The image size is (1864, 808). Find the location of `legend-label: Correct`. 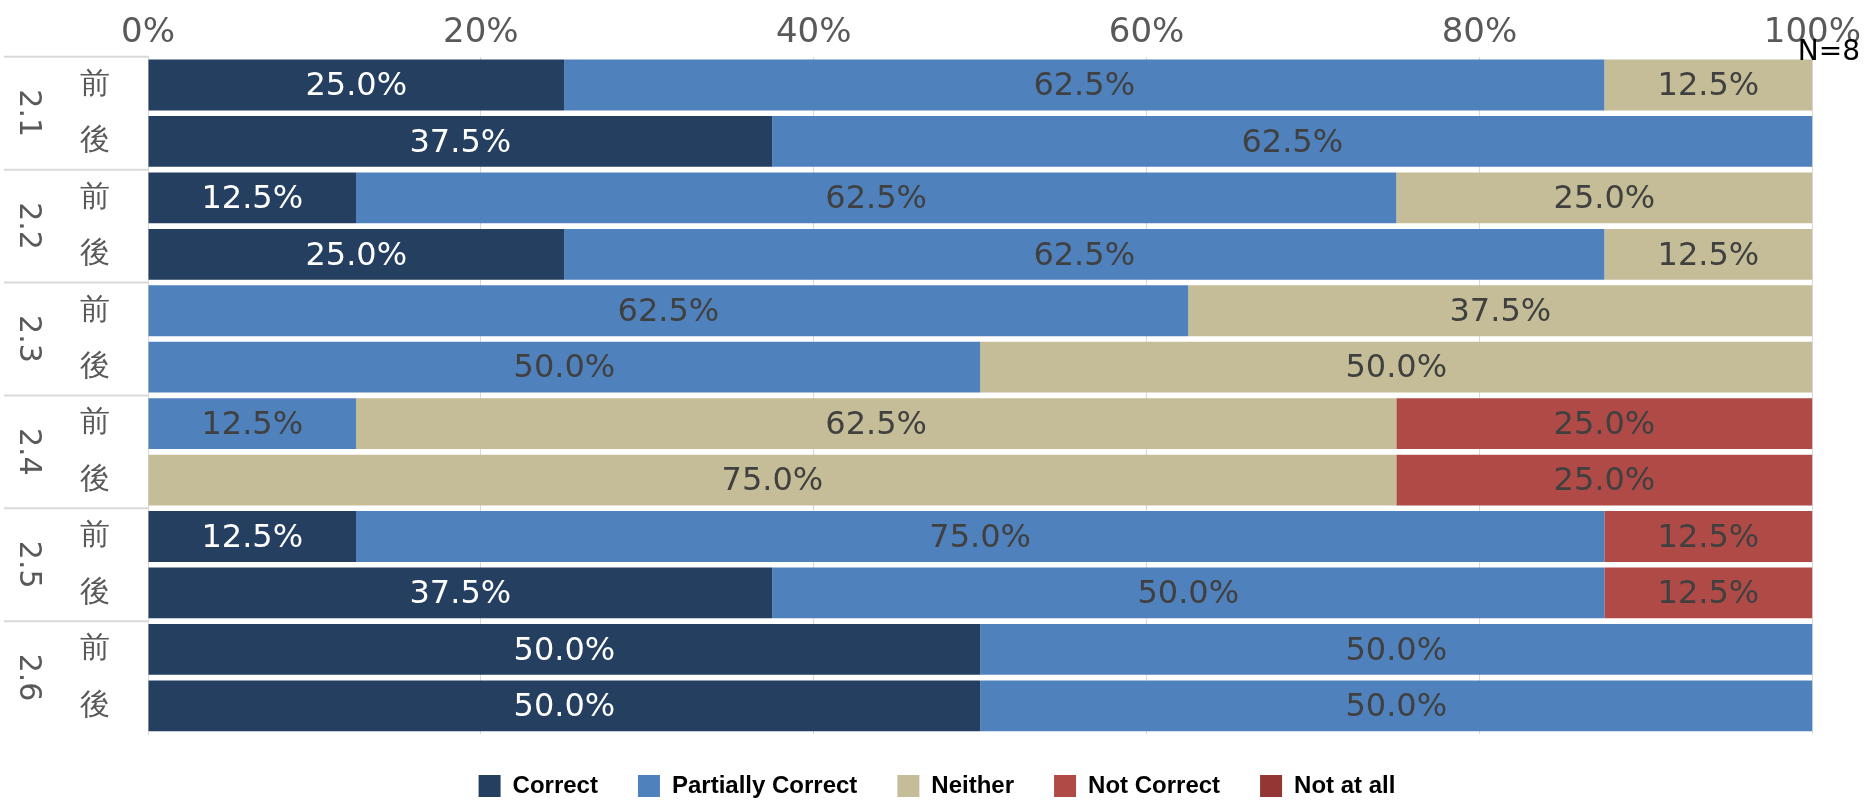

legend-label: Correct is located at coordinates (555, 784).